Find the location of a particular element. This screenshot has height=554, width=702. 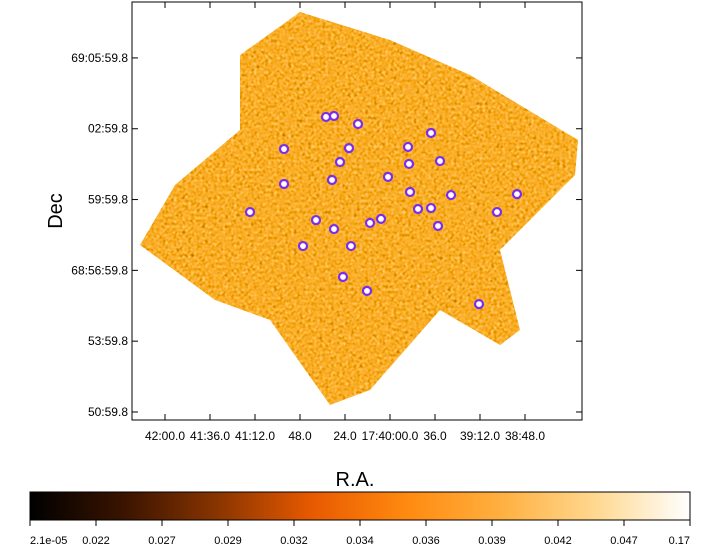

x-tick-label: 38:48.0 is located at coordinates (525, 436).